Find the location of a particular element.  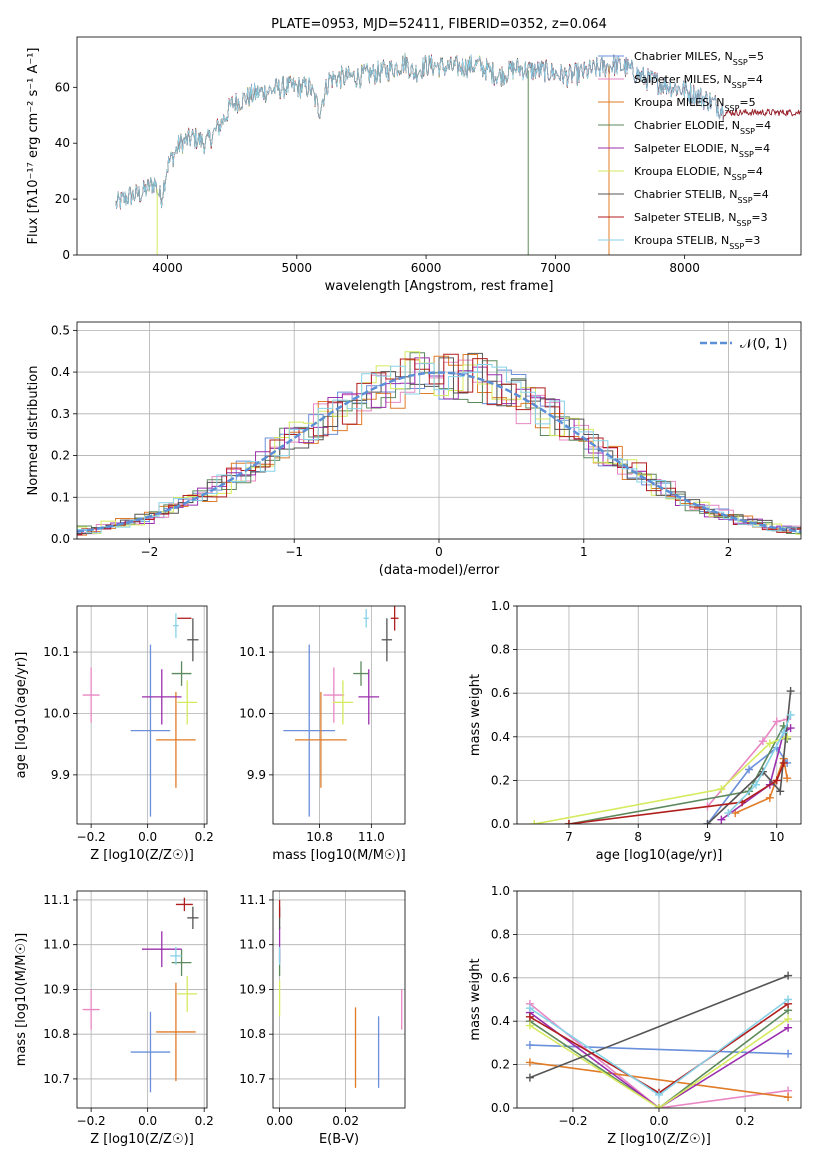

y-tick-label: 0.1 is located at coordinates (60, 497).